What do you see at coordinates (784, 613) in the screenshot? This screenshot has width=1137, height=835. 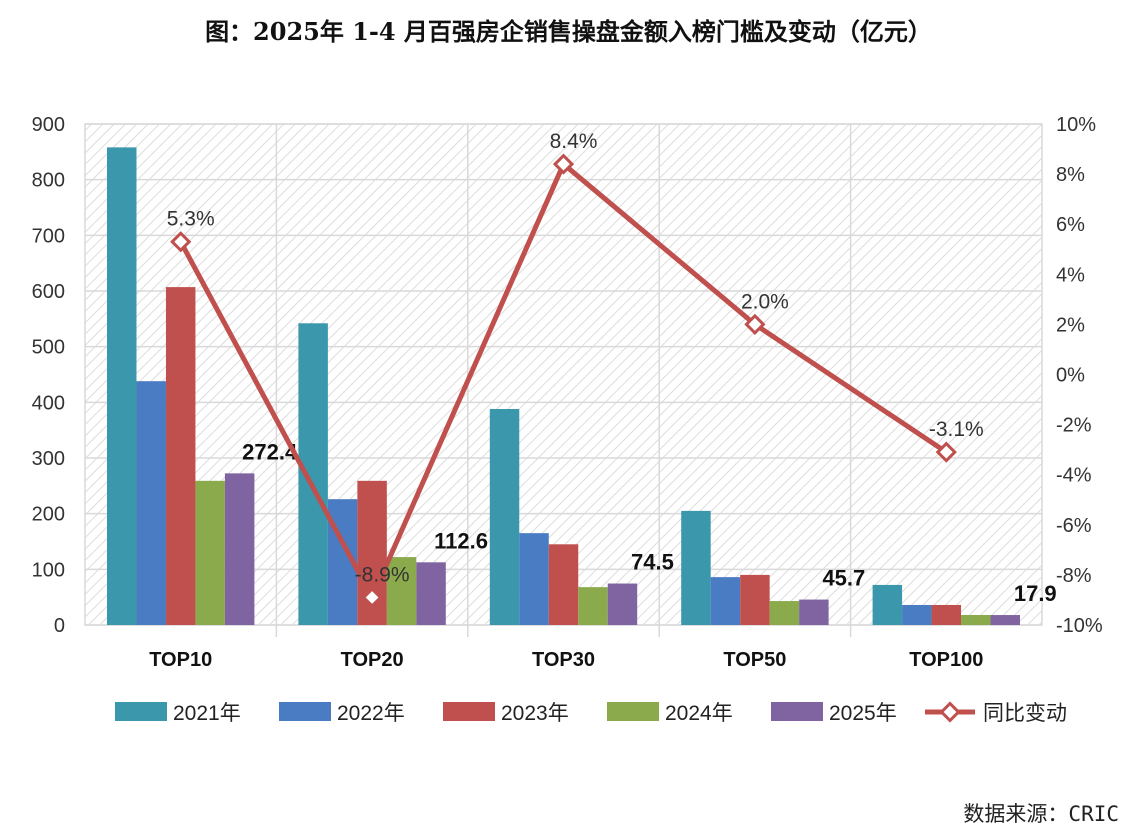 I see `bar-2024年-TOP50` at bounding box center [784, 613].